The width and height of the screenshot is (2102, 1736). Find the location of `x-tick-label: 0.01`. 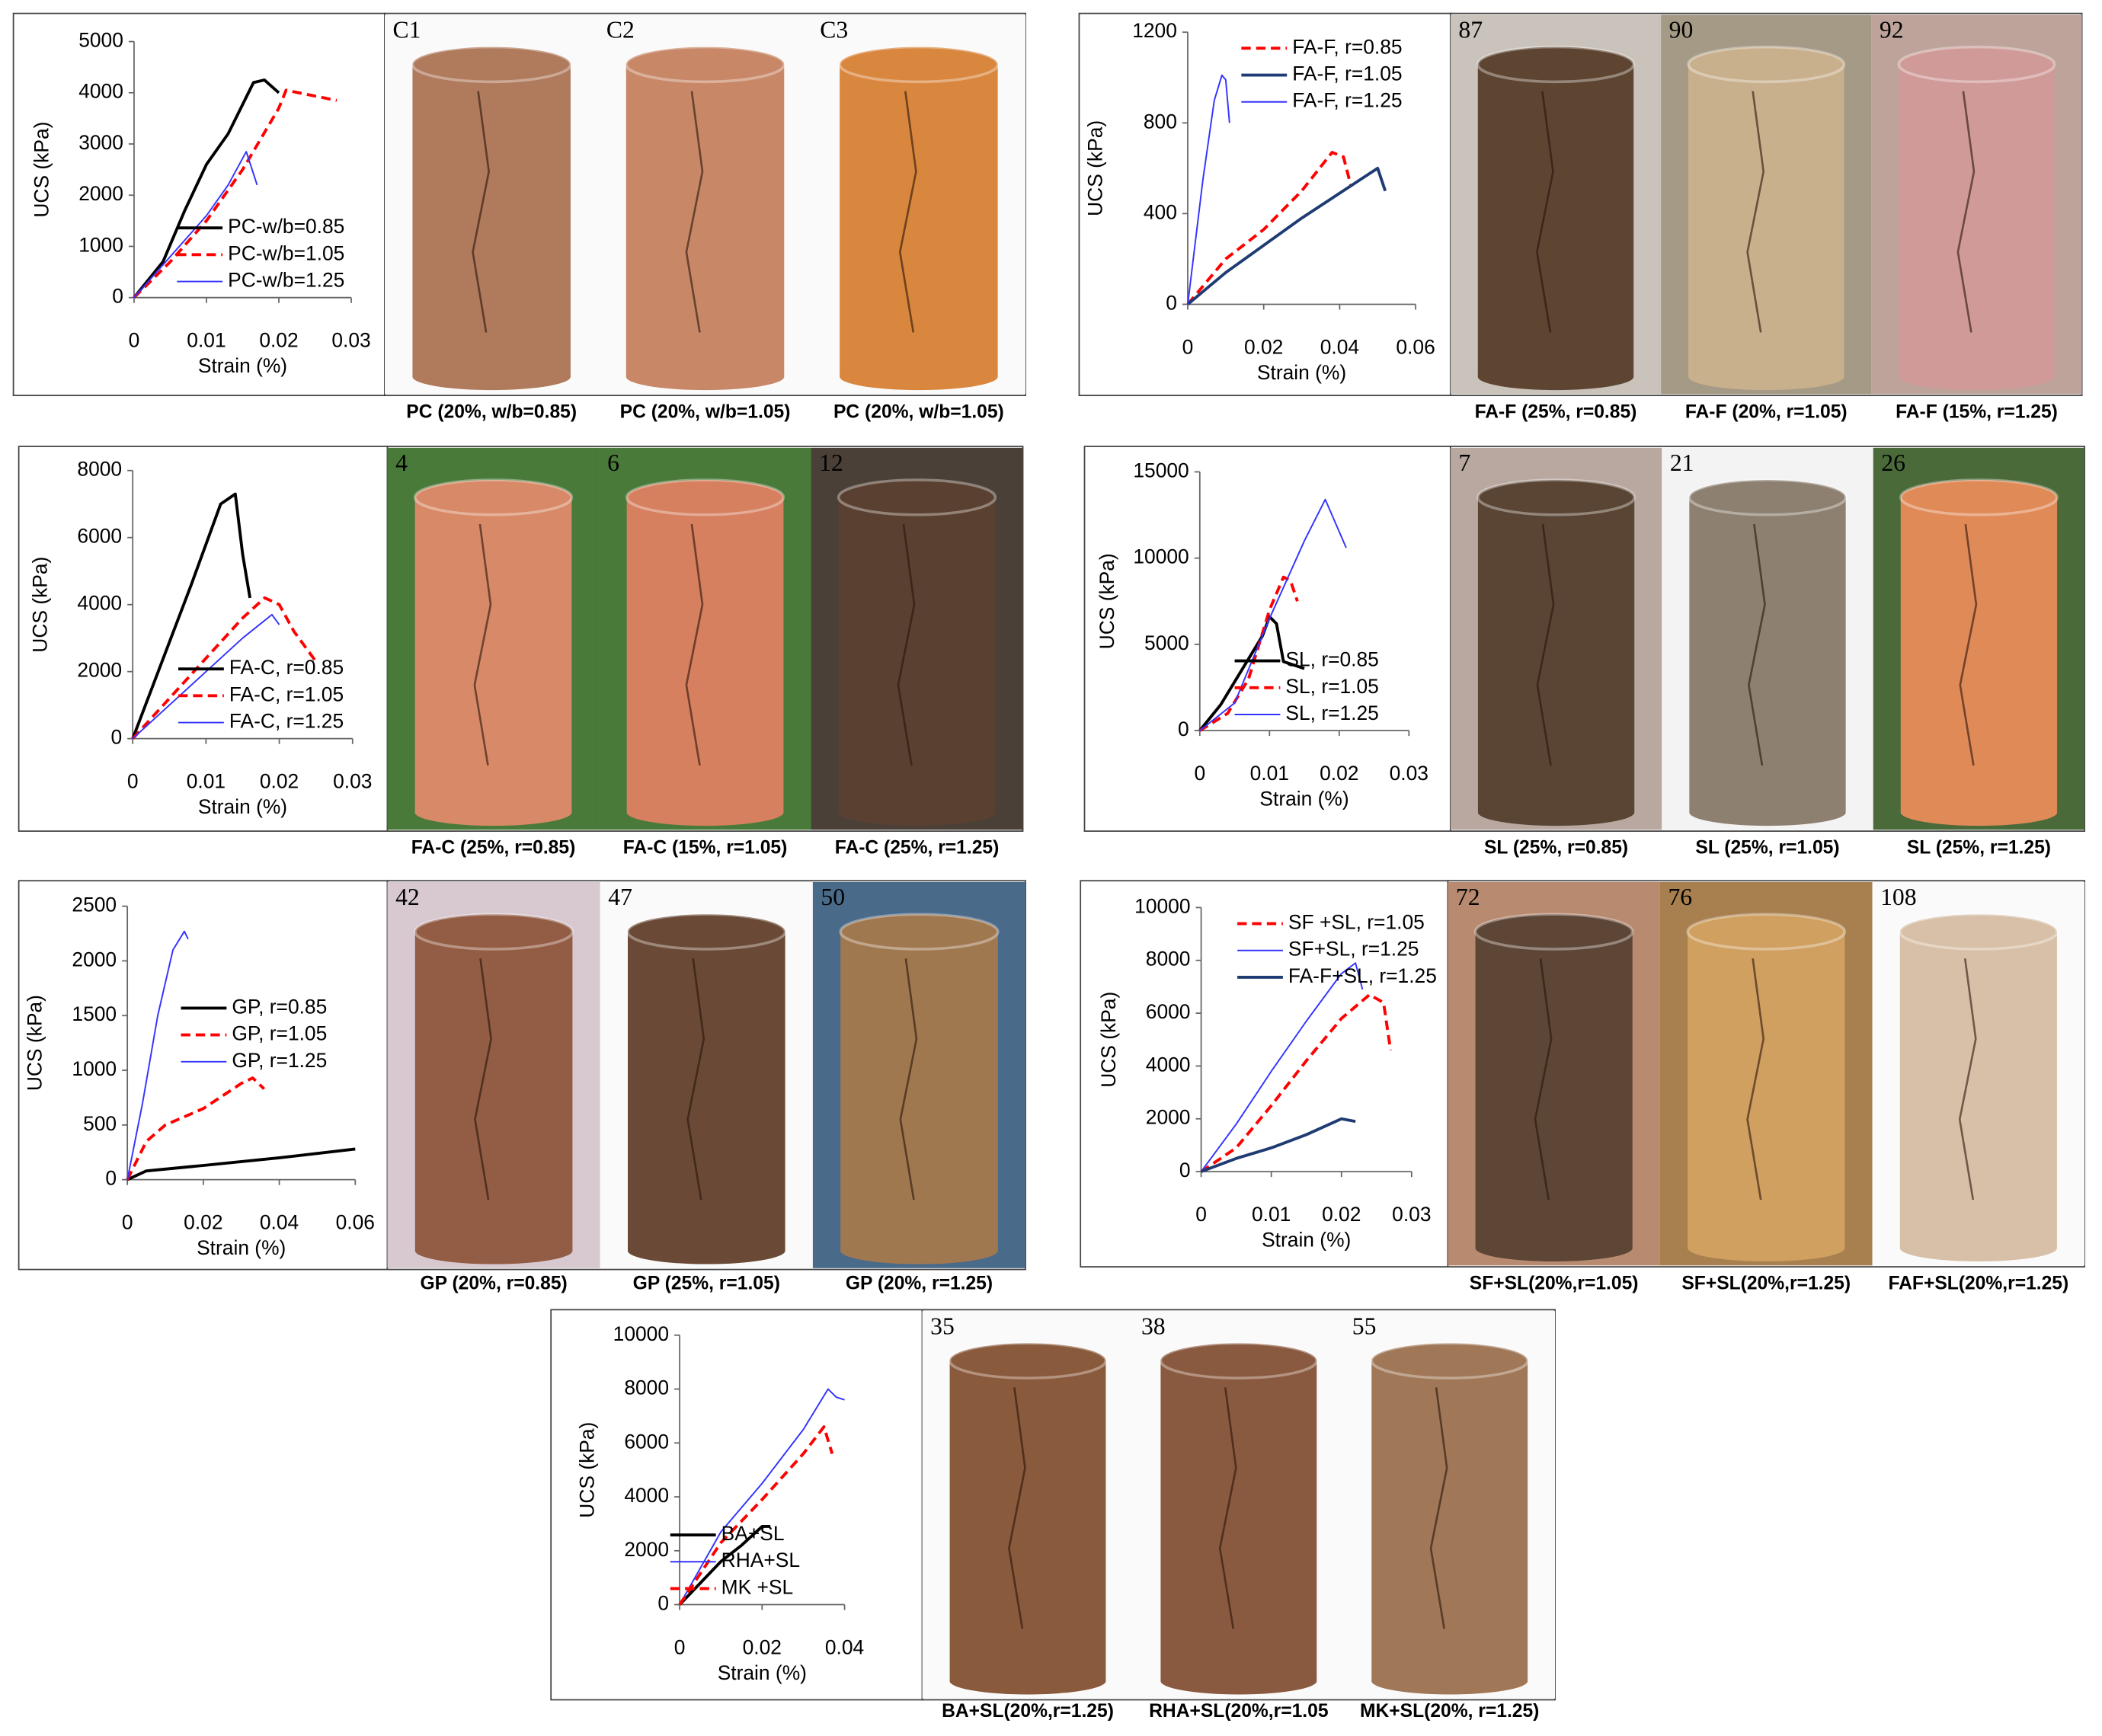

x-tick-label: 0.01 is located at coordinates (1271, 1214).